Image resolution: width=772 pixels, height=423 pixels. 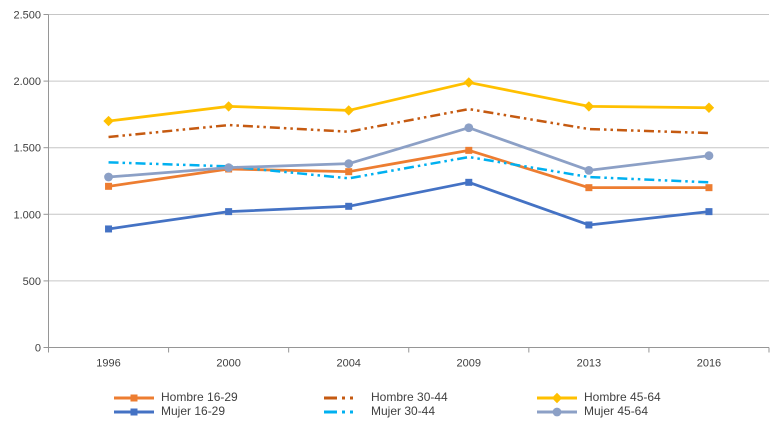 I want to click on legend-marker-hombre-16-29-icon, so click(x=134, y=397).